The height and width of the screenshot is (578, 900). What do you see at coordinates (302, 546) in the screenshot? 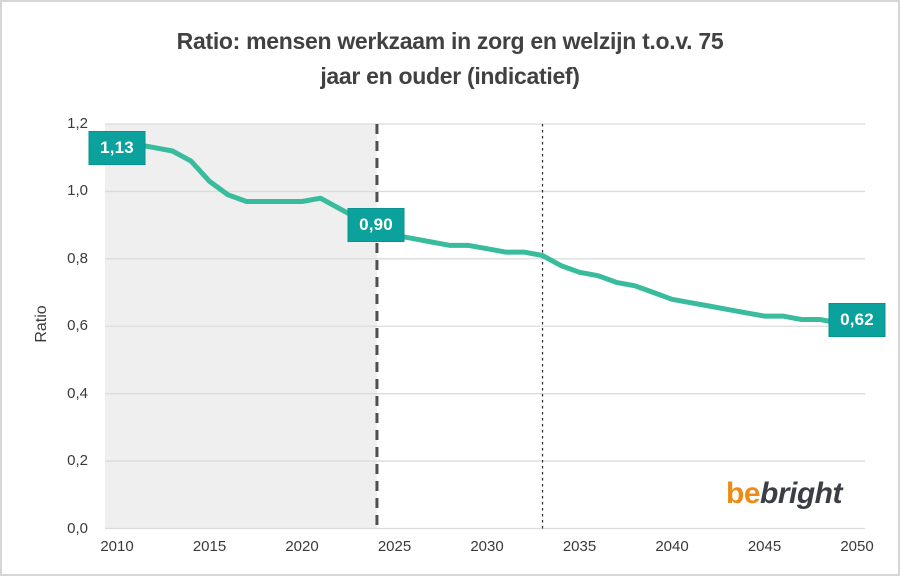
I see `x-tick-label: 2020` at bounding box center [302, 546].